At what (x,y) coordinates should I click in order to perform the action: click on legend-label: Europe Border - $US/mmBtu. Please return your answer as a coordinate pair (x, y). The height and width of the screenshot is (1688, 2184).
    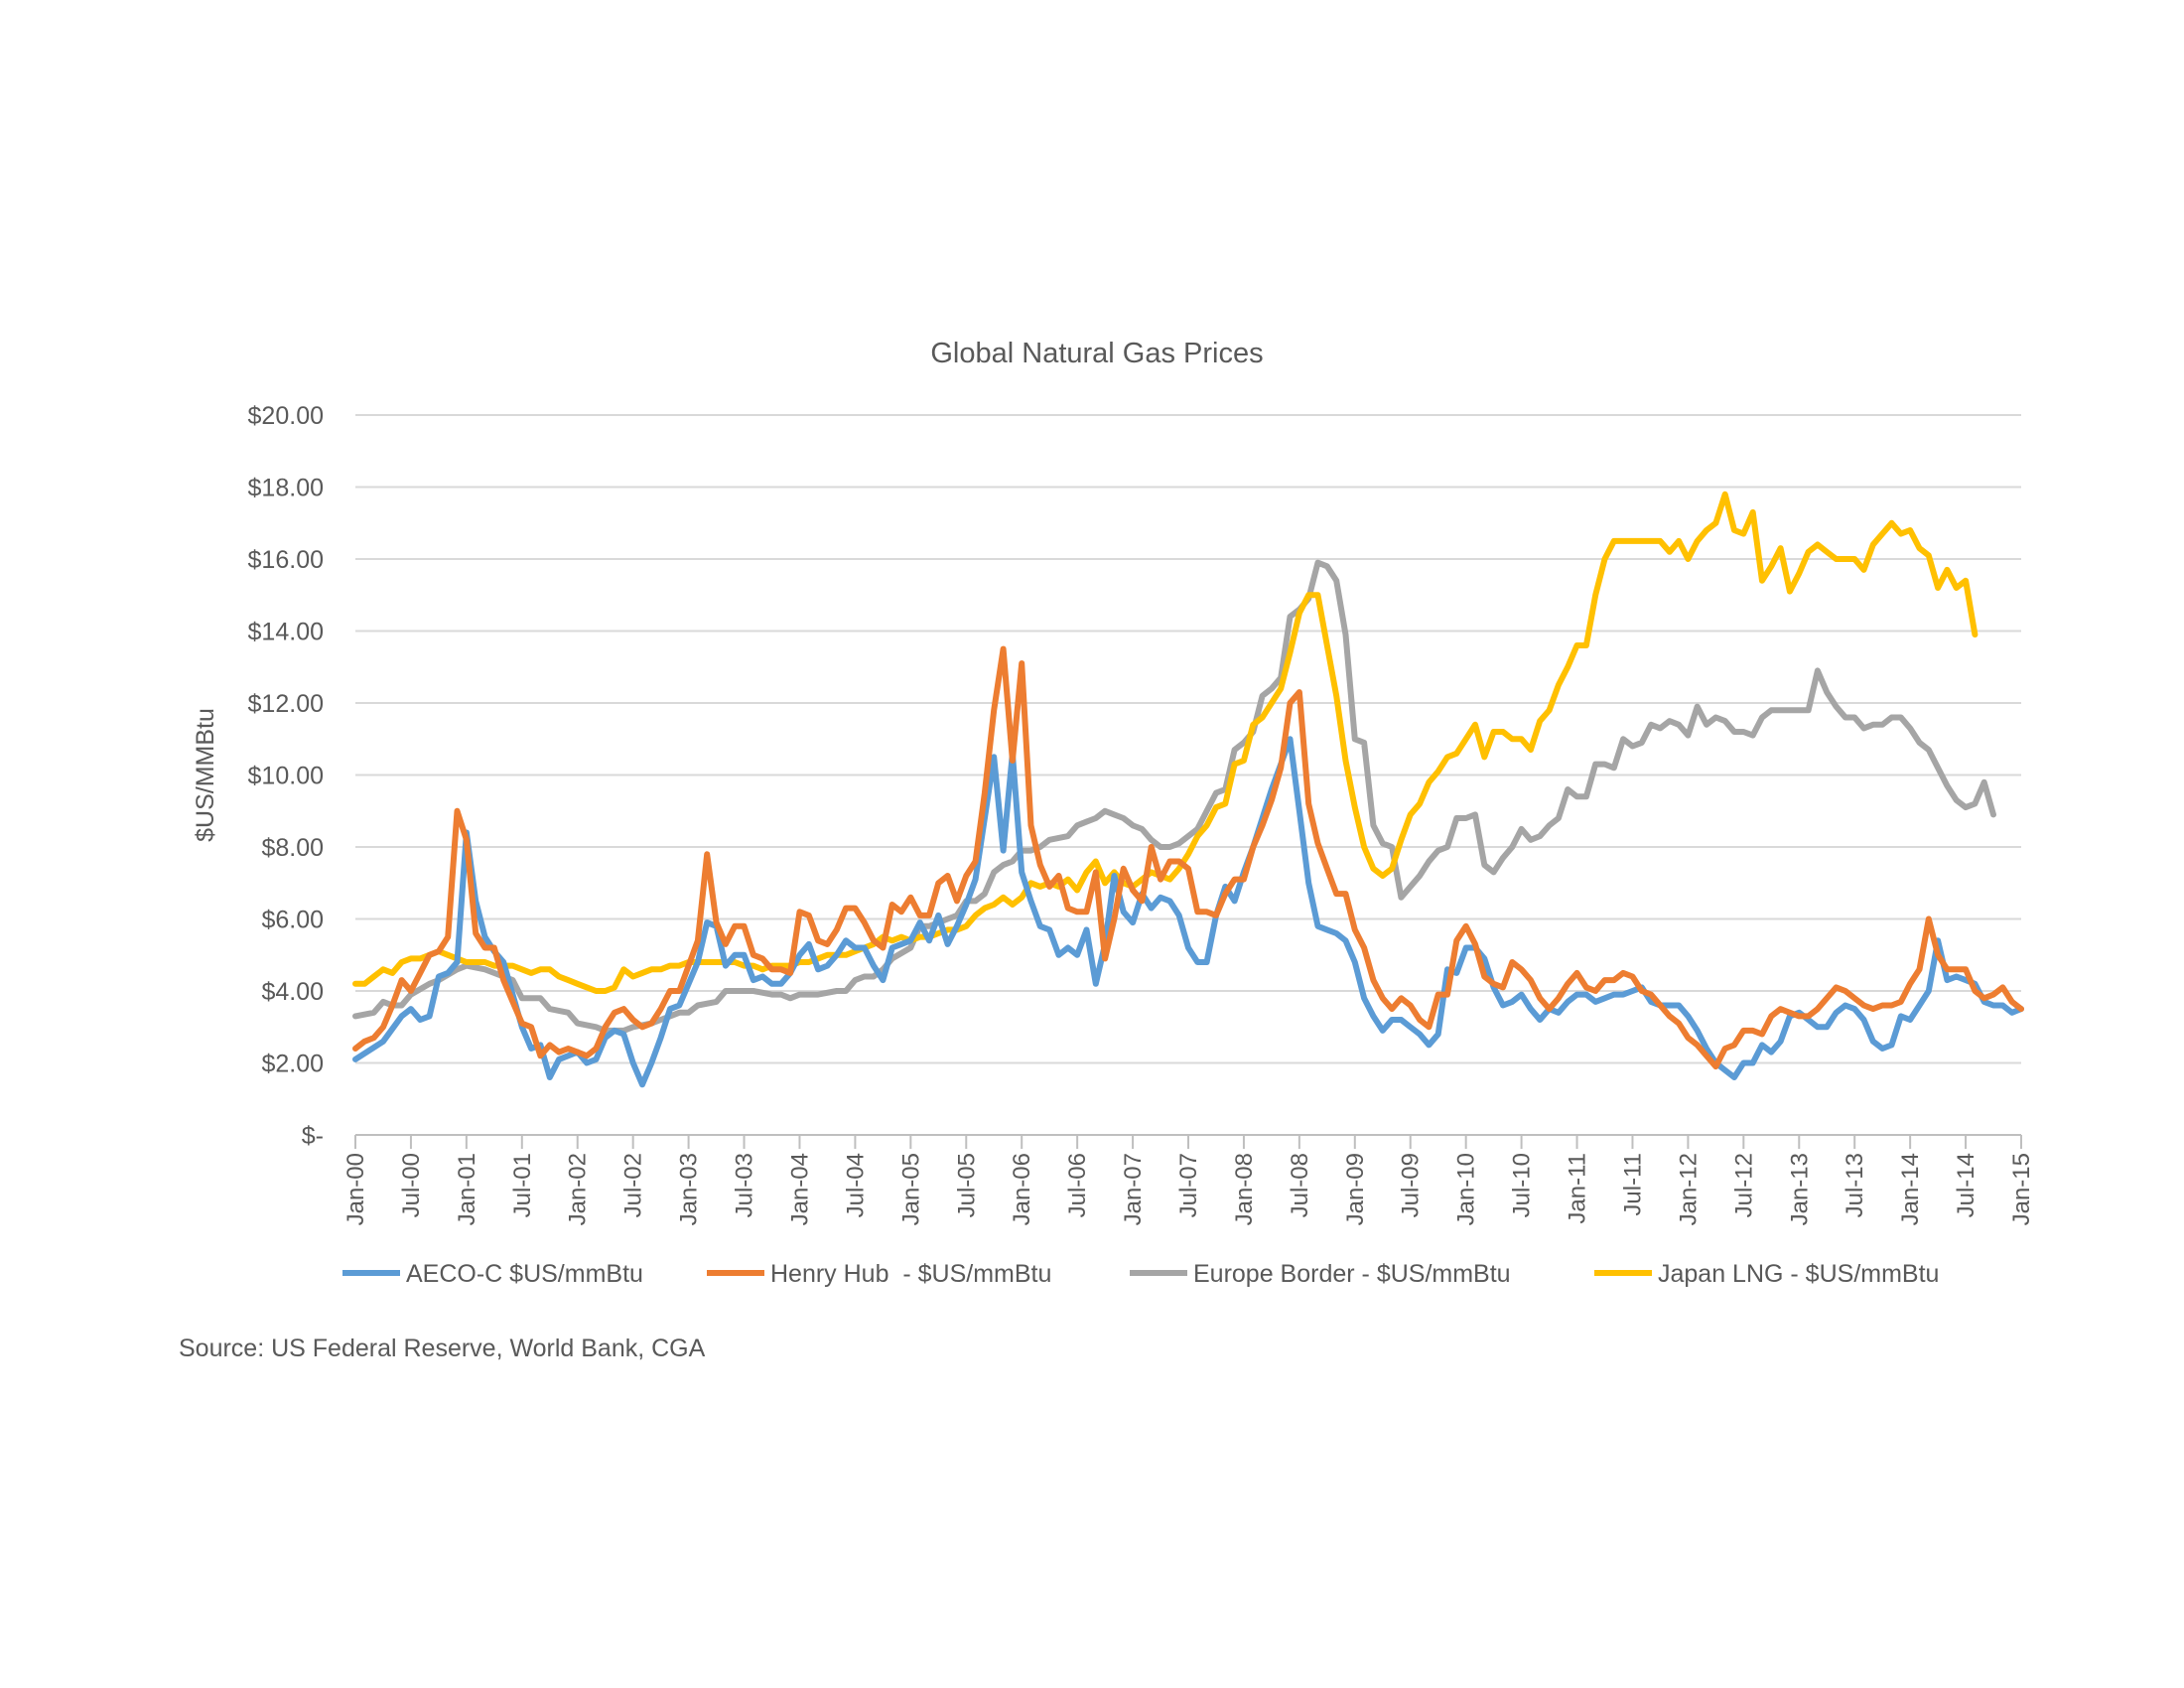
    Looking at the image, I should click on (1352, 1274).